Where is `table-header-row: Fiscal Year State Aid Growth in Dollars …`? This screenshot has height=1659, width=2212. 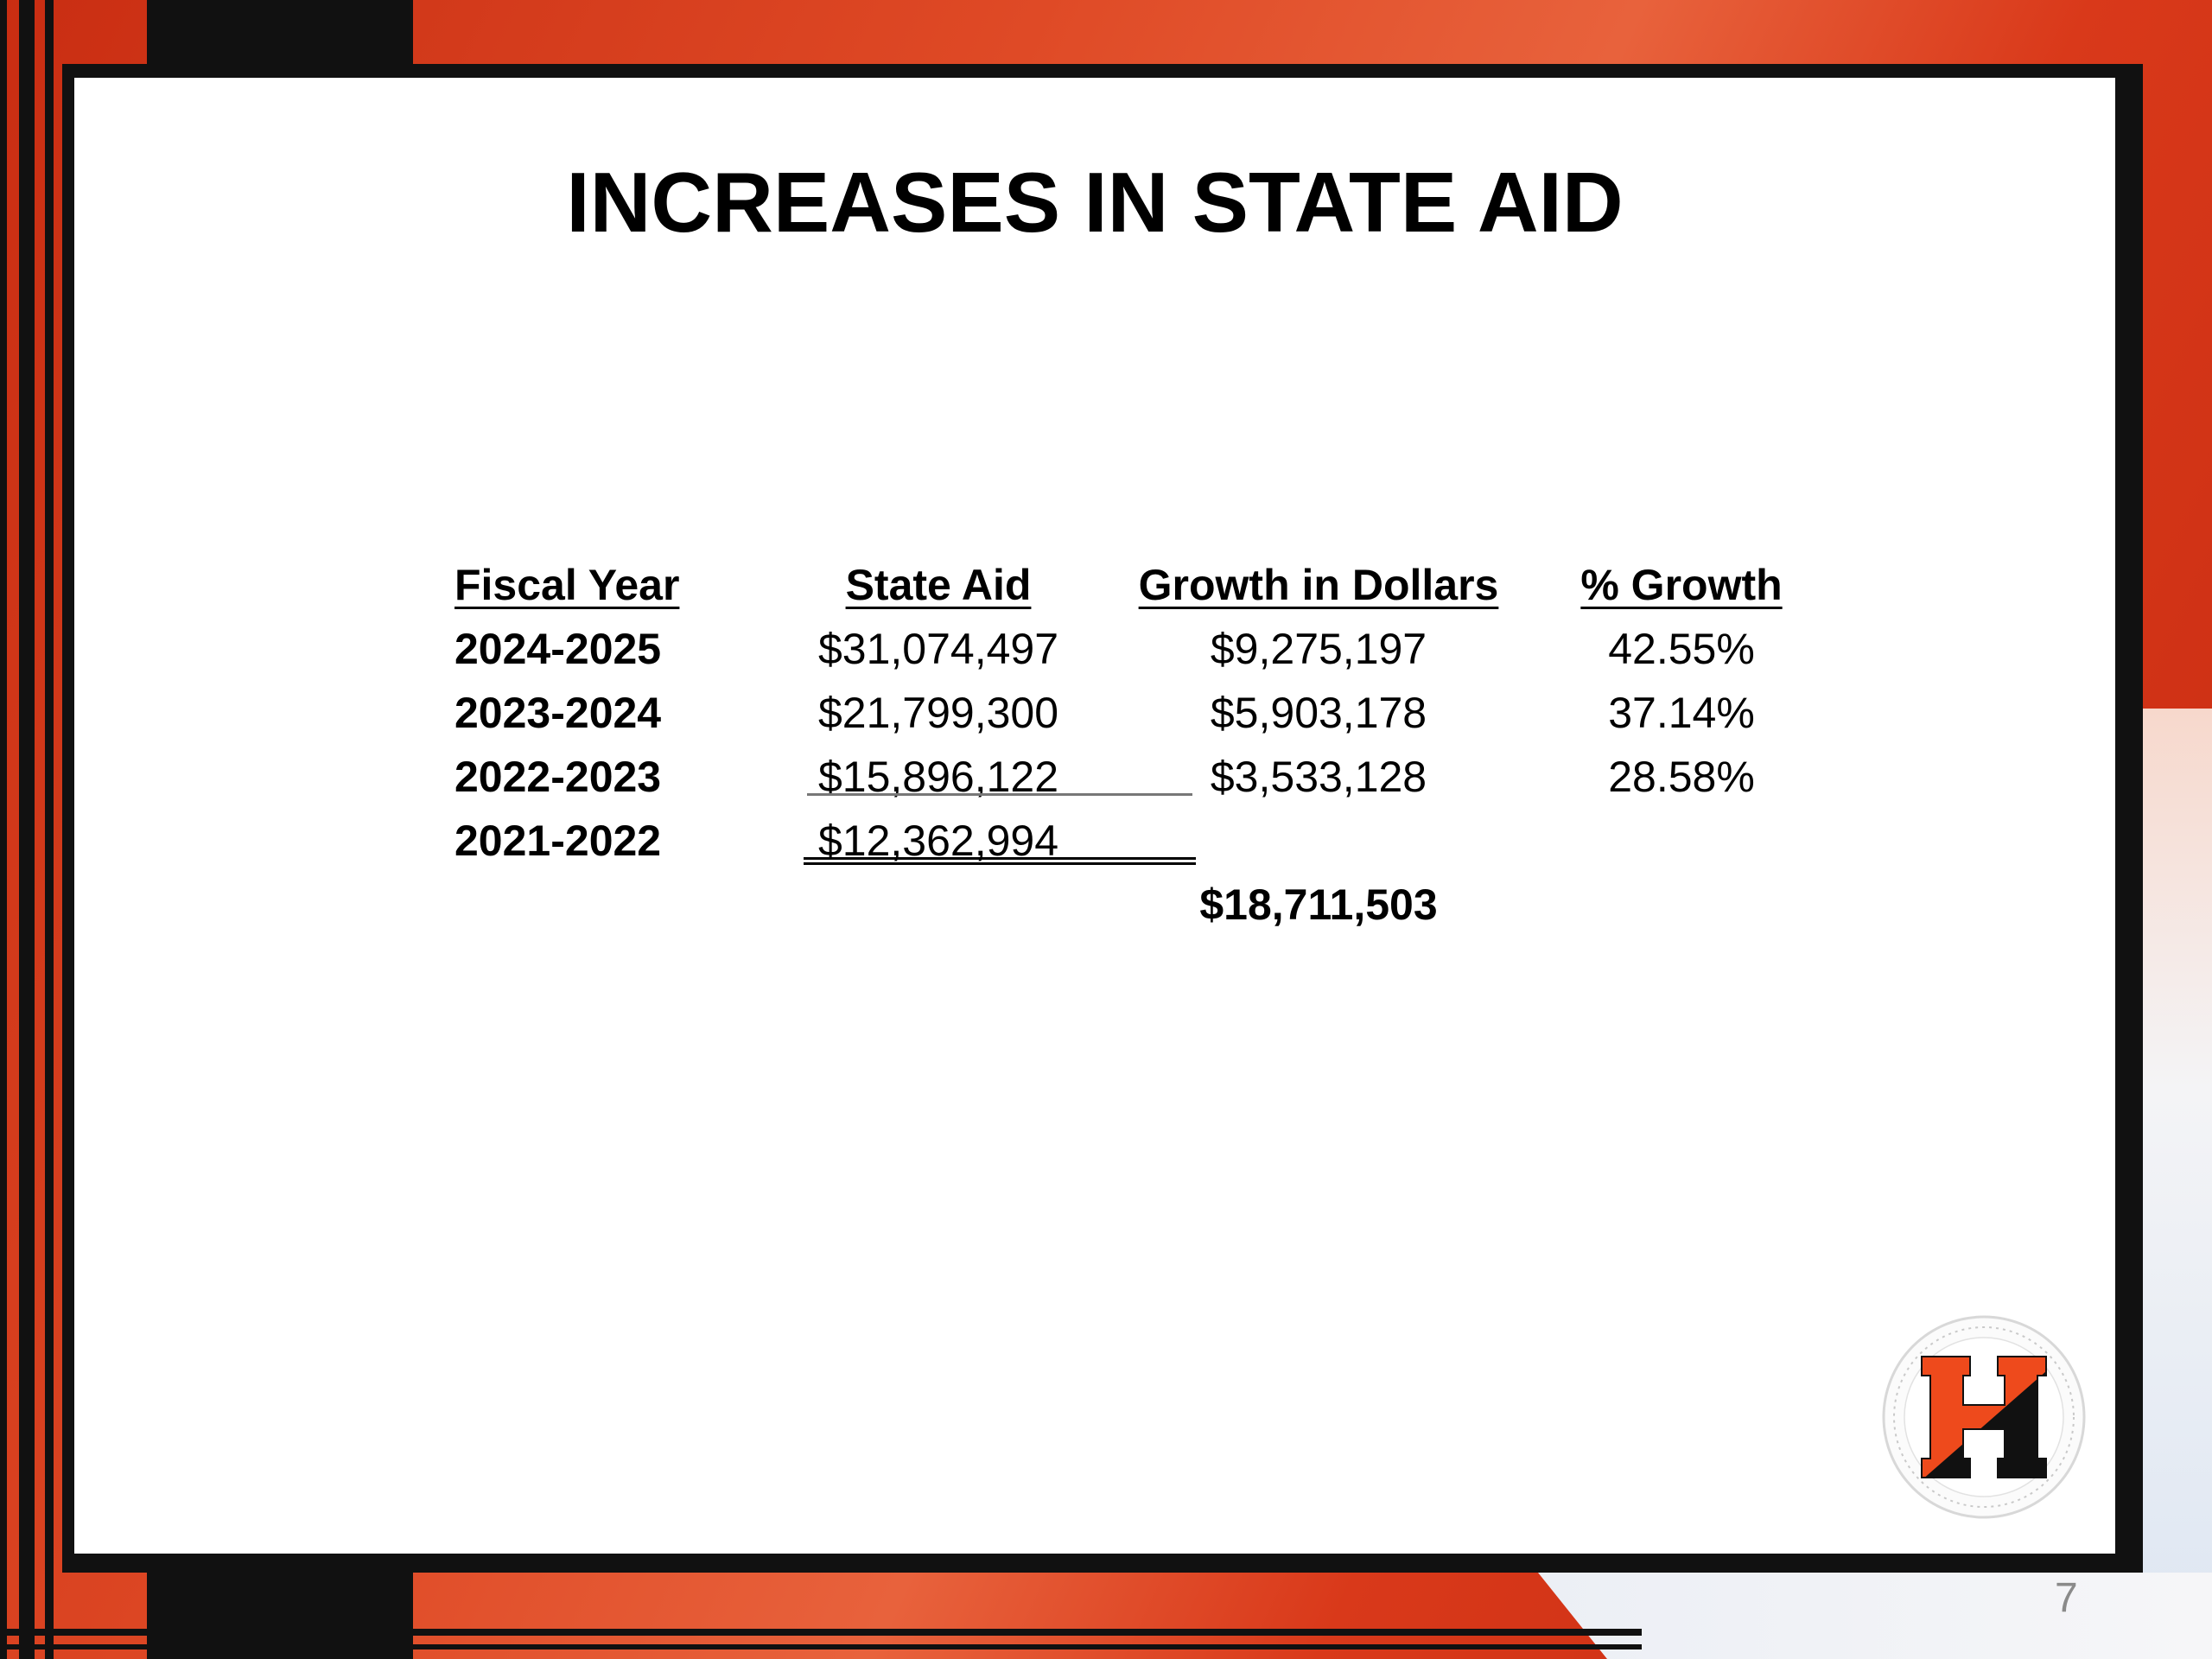 table-header-row: Fiscal Year State Aid Growth in Dollars … is located at coordinates (1154, 585).